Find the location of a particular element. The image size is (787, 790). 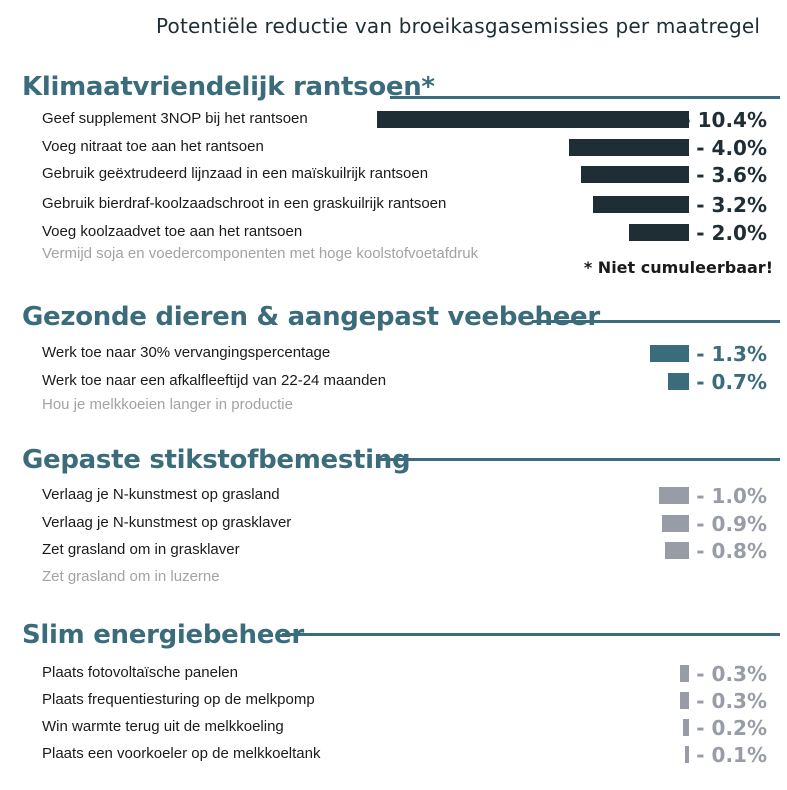

reduction-value-label: - 2.0% is located at coordinates (731, 233).